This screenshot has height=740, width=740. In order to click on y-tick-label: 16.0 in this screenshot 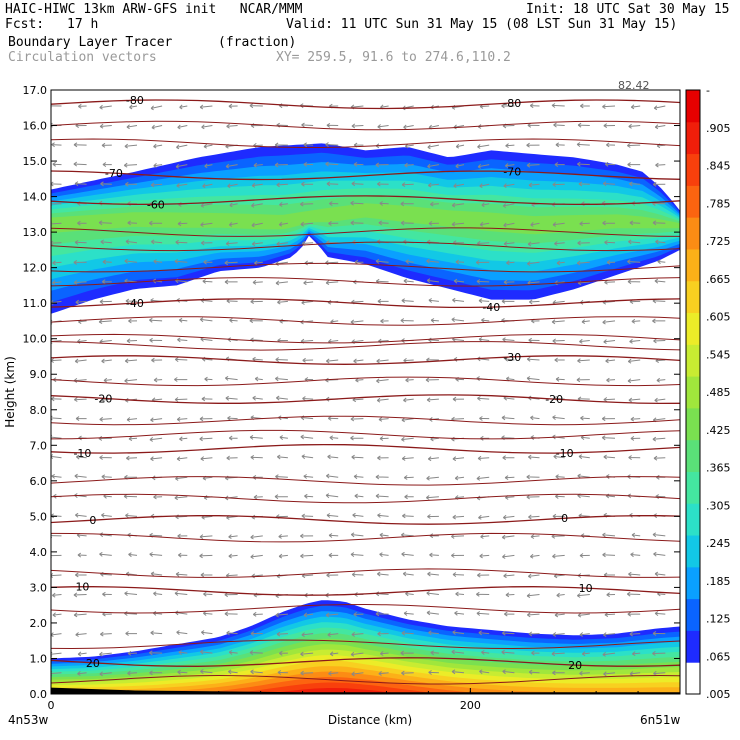, I will do `click(35, 126)`.